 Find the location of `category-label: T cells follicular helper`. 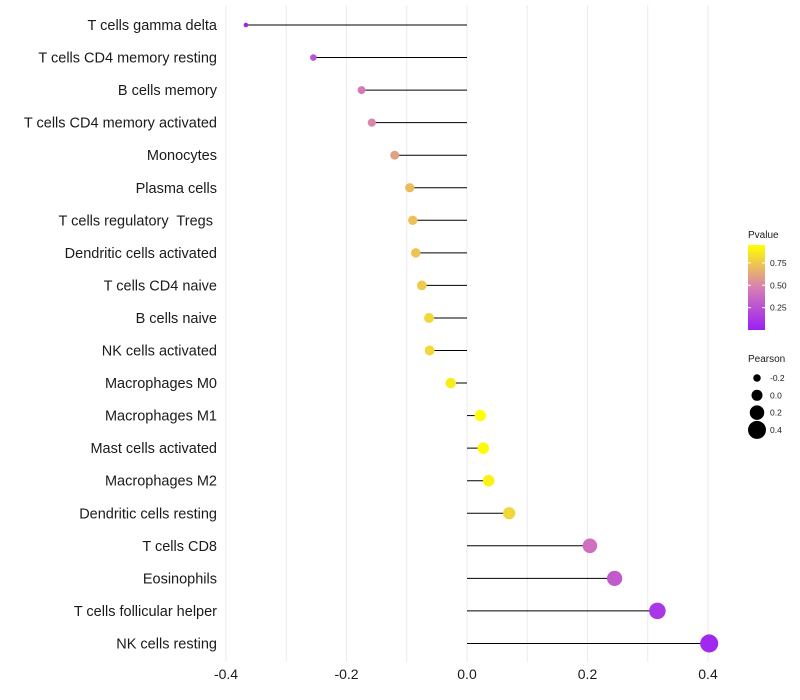

category-label: T cells follicular helper is located at coordinates (145, 612).